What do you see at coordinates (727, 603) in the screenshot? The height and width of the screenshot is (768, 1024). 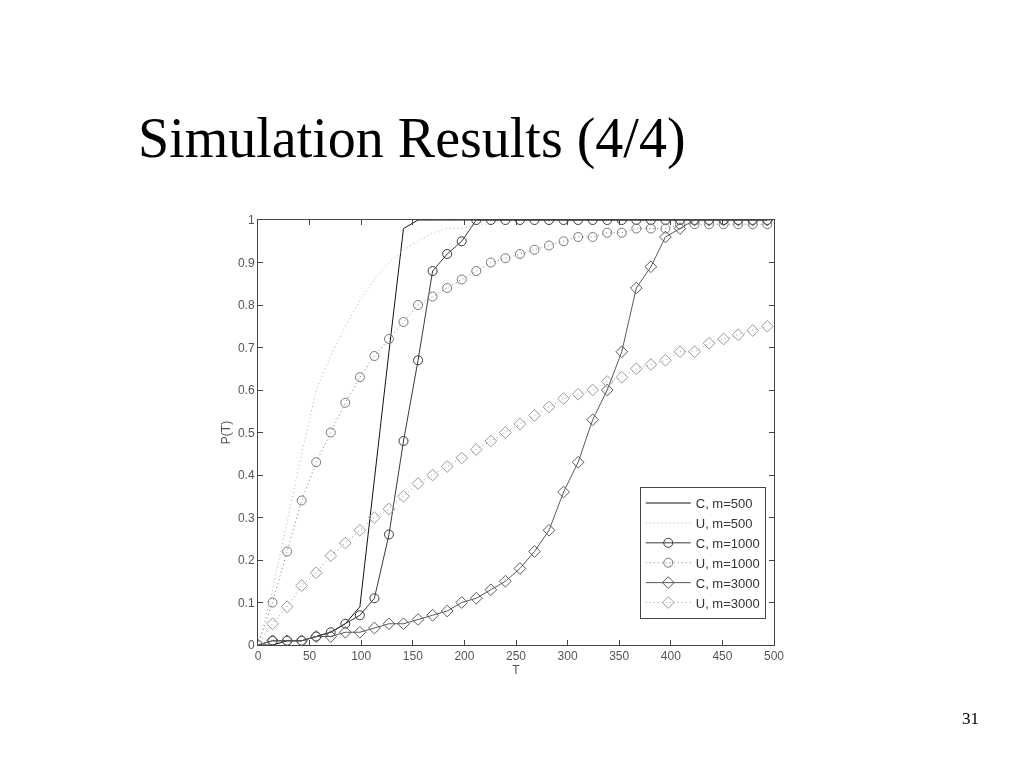 I see `legend-label: U, m=3000` at bounding box center [727, 603].